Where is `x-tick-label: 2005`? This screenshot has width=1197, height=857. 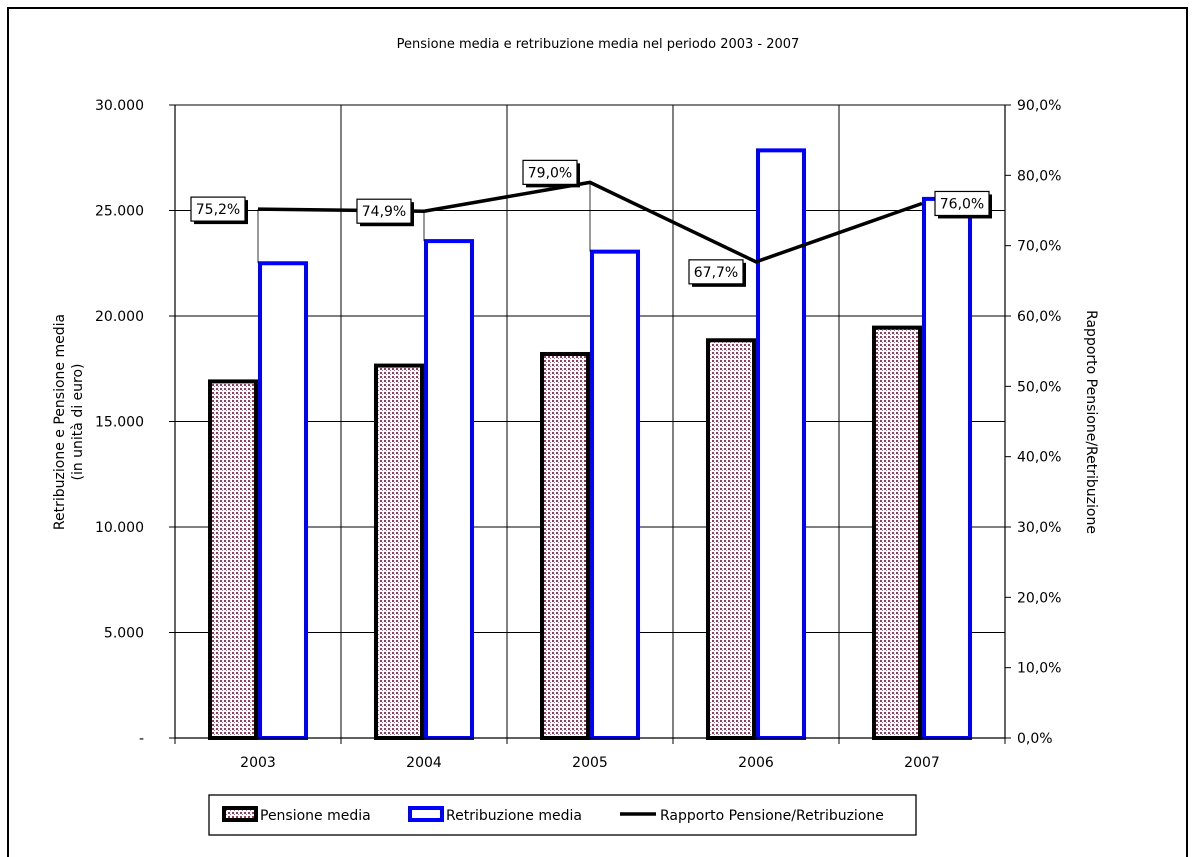
x-tick-label: 2005 is located at coordinates (590, 763).